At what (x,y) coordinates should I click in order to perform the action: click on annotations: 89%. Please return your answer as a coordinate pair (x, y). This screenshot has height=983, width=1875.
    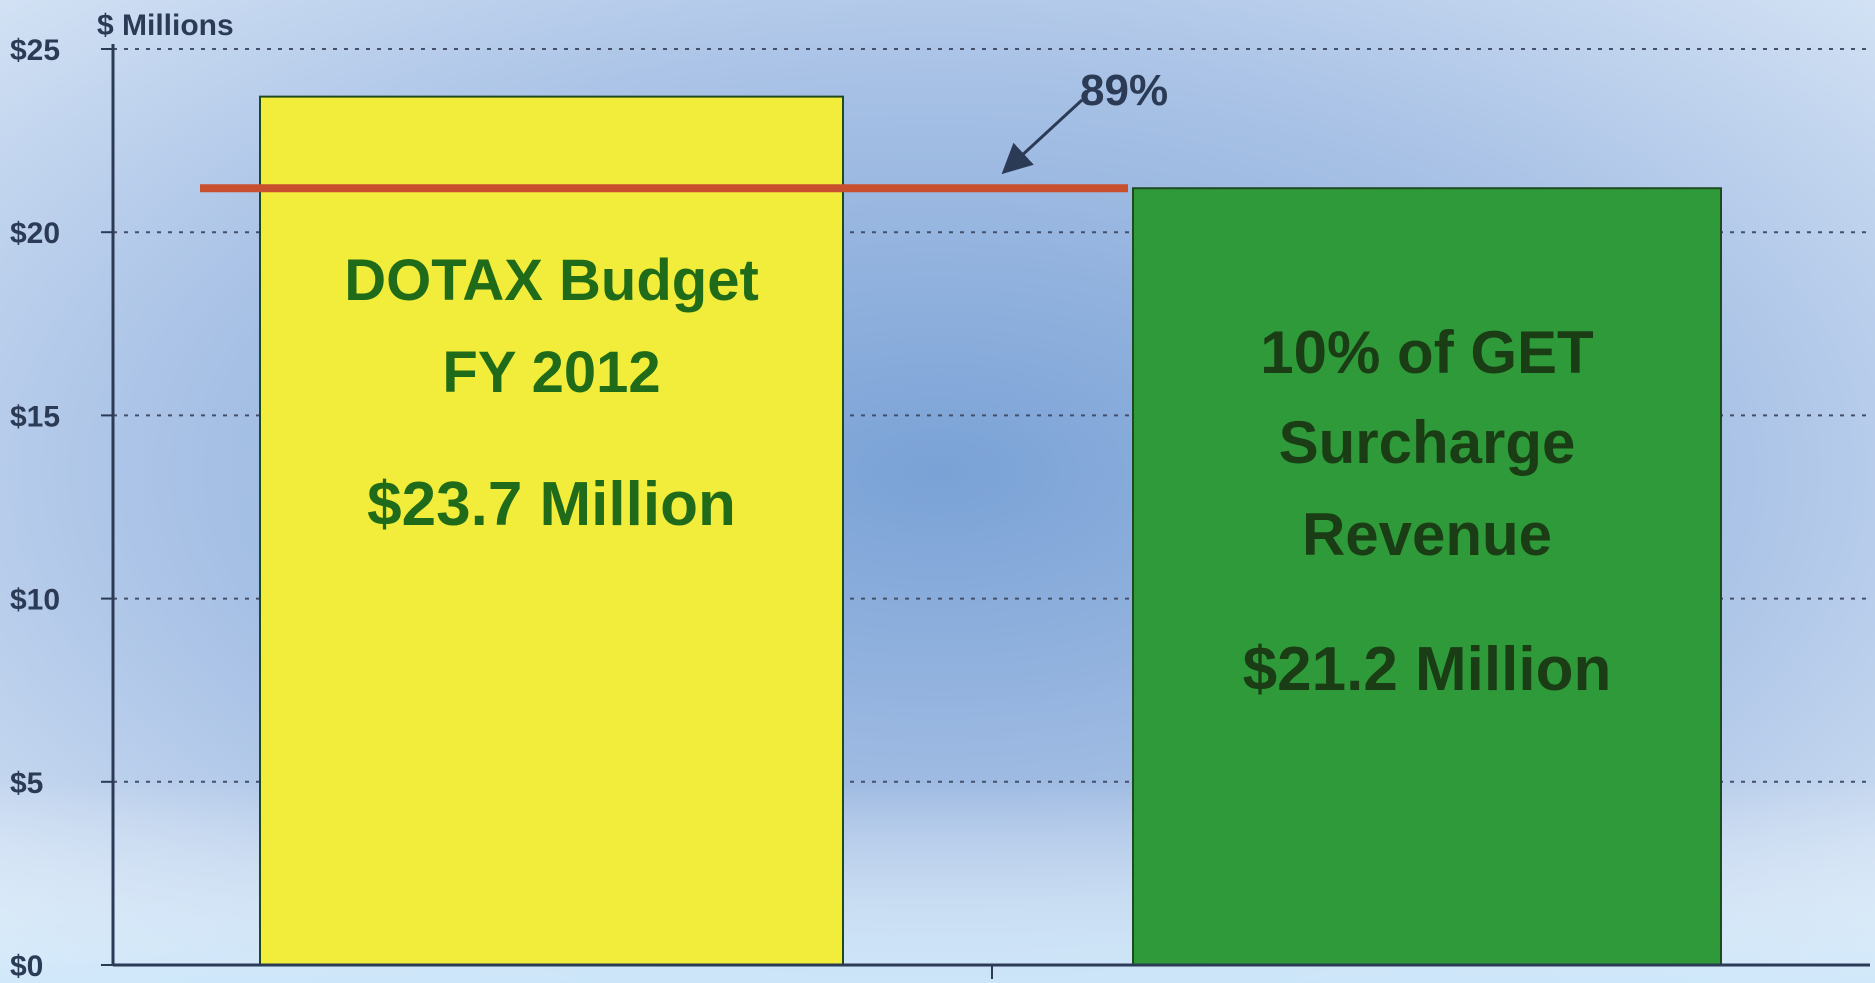
    Looking at the image, I should click on (684, 129).